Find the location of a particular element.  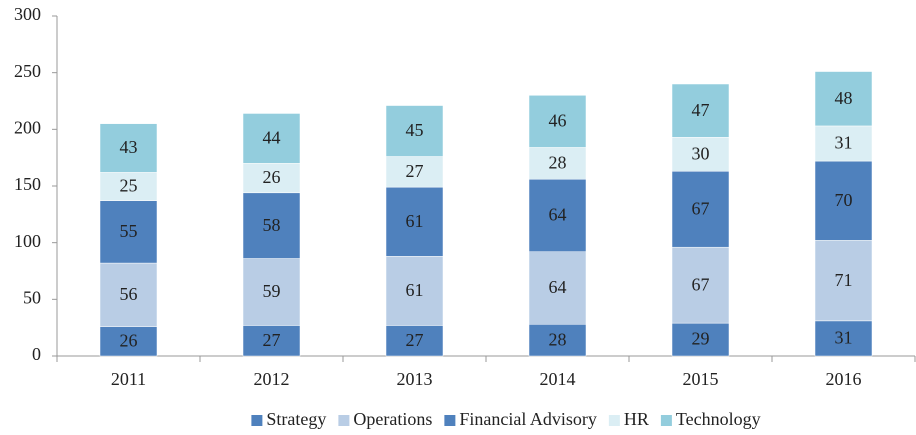

data-label: 48 is located at coordinates (844, 98).